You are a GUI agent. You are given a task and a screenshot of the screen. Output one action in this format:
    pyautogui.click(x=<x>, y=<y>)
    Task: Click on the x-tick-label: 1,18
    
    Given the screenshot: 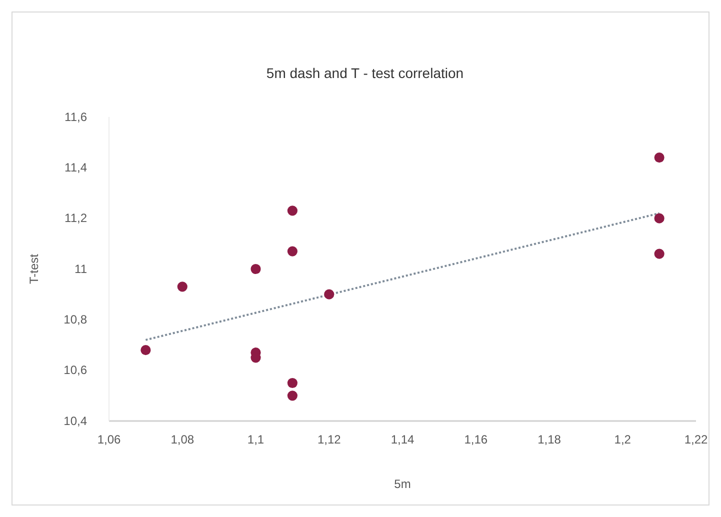 What is the action you would take?
    pyautogui.click(x=550, y=439)
    